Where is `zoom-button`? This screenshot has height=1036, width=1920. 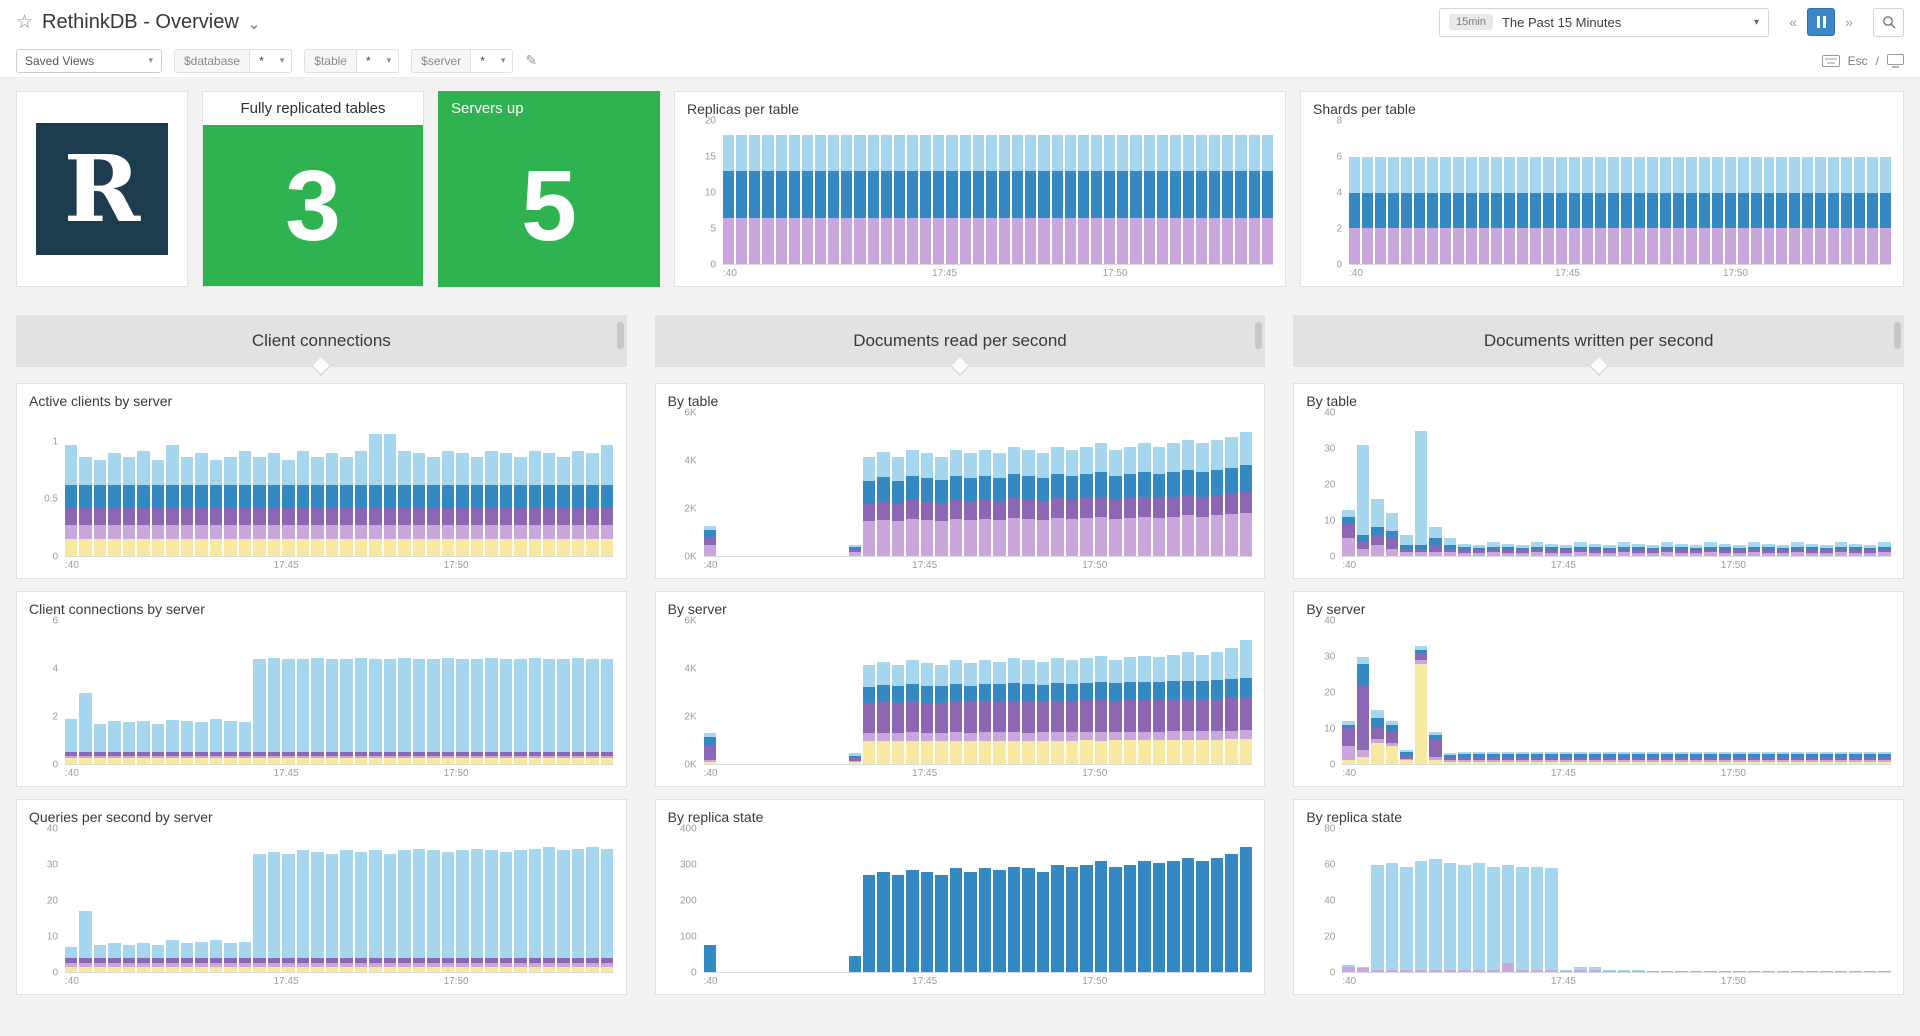 zoom-button is located at coordinates (1888, 22).